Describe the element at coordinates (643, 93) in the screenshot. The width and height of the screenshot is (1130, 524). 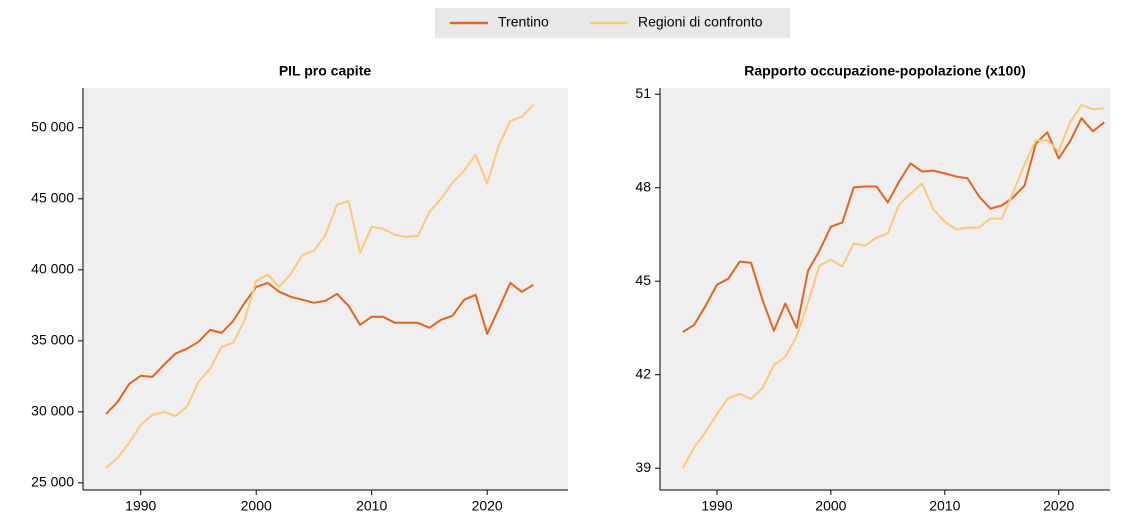
I see `y-tick-label: 51` at that location.